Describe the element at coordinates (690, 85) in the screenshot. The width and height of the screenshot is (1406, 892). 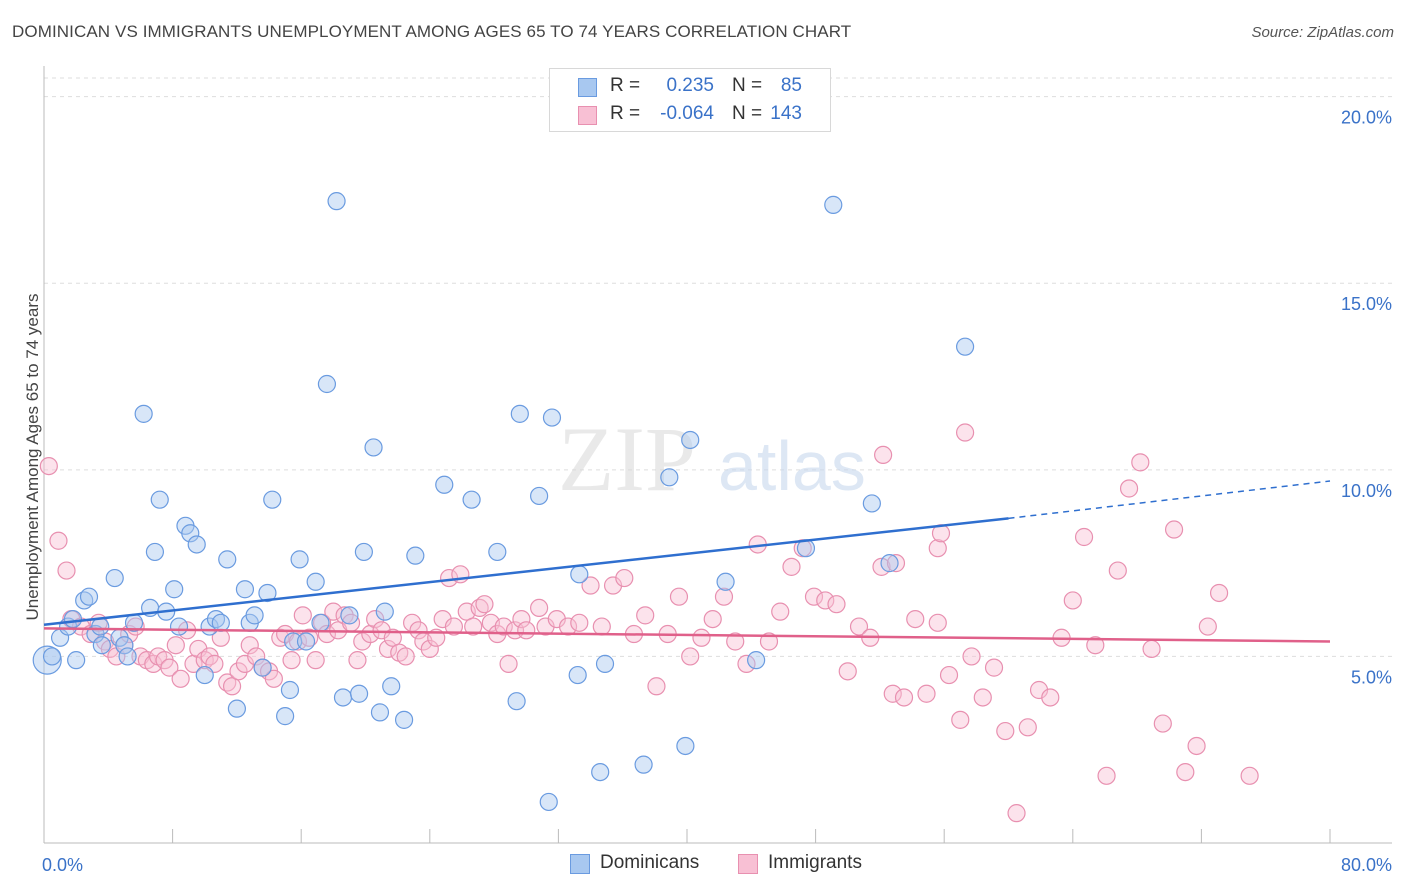
I see `legend-r-value: 0.235` at that location.